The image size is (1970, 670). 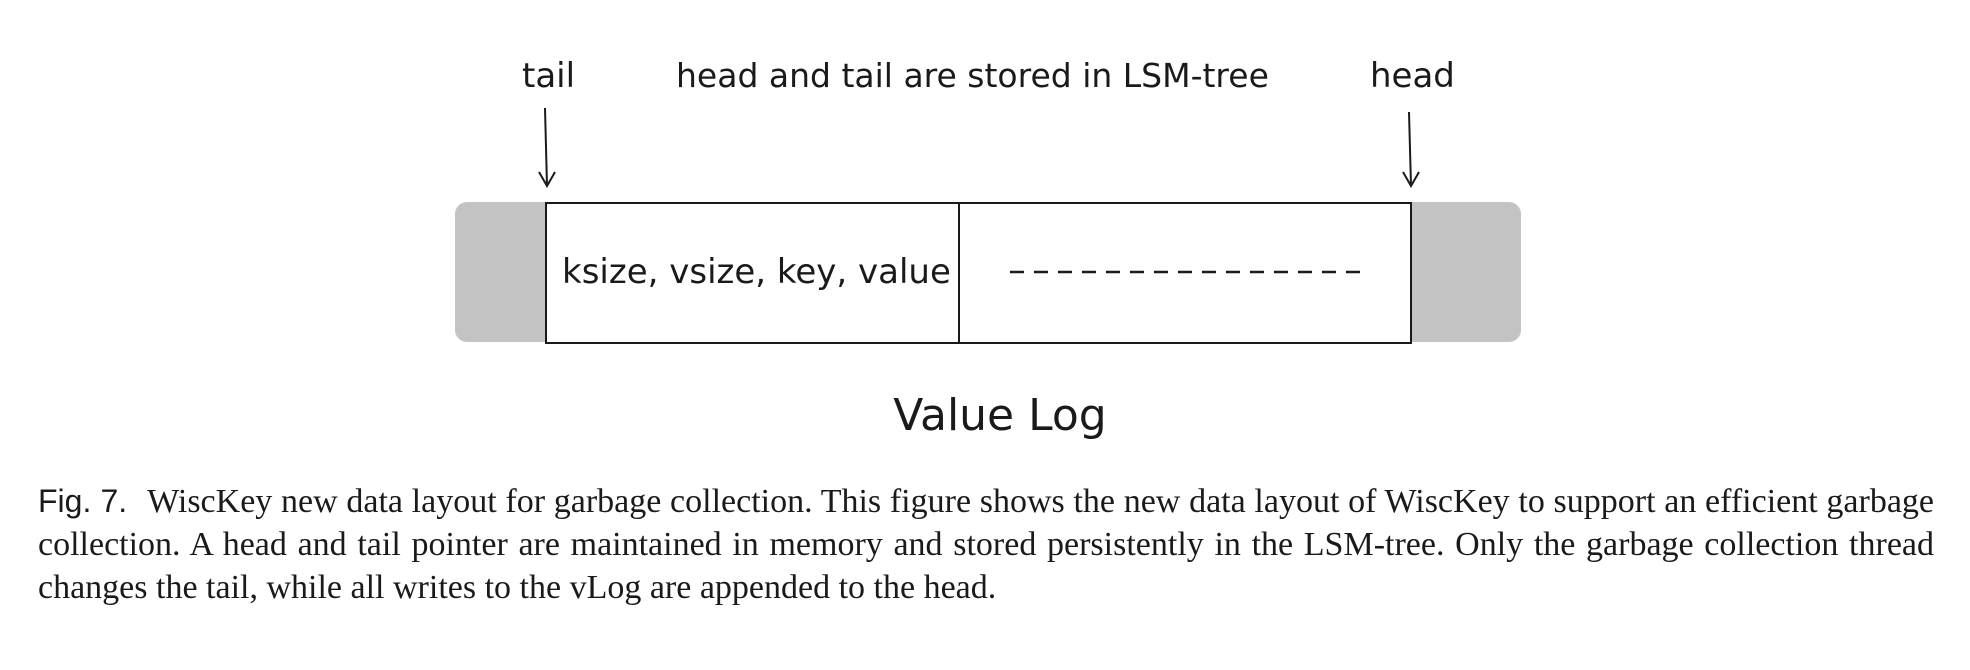 What do you see at coordinates (979, 148) in the screenshot?
I see `pointer-arrows` at bounding box center [979, 148].